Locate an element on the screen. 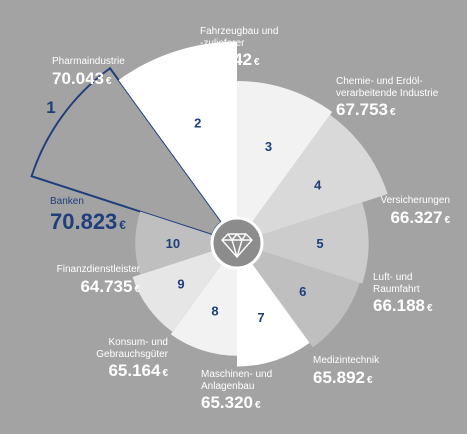 This screenshot has width=467, height=434. sector-rank-7: 7 is located at coordinates (260, 317).